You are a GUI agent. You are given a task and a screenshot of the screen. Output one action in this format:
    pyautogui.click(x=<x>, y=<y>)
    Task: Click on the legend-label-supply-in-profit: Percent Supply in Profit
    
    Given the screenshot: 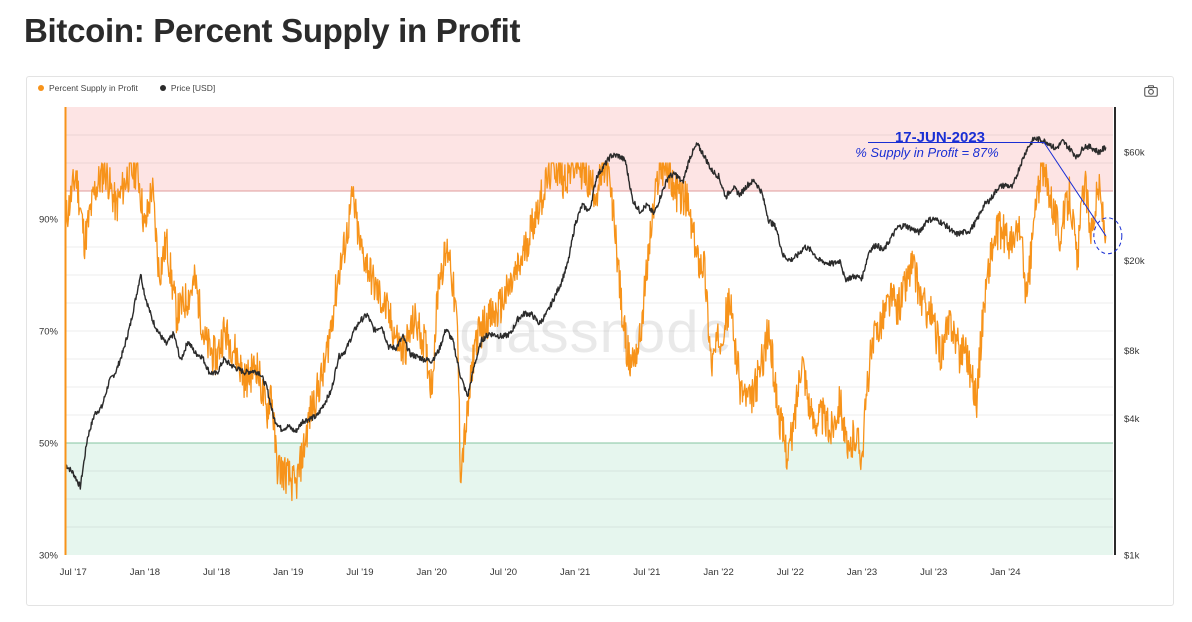 What is the action you would take?
    pyautogui.click(x=93, y=88)
    